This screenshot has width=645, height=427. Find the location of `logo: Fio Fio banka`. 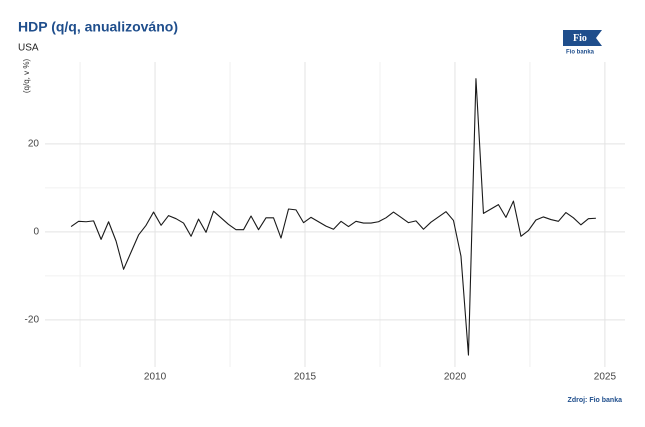

logo: Fio Fio banka is located at coordinates (582, 43).